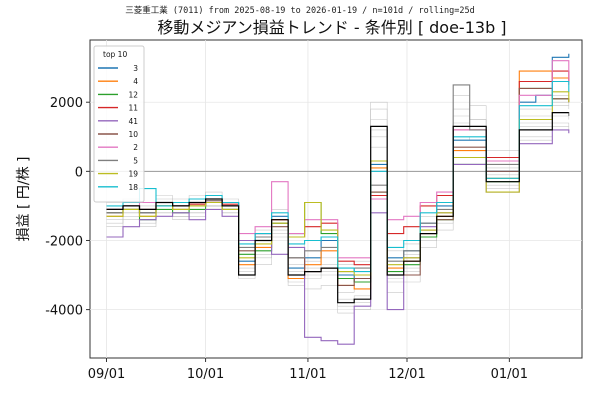 This screenshot has height=404, width=600. What do you see at coordinates (135, 147) in the screenshot?
I see `legend-label: 2` at bounding box center [135, 147].